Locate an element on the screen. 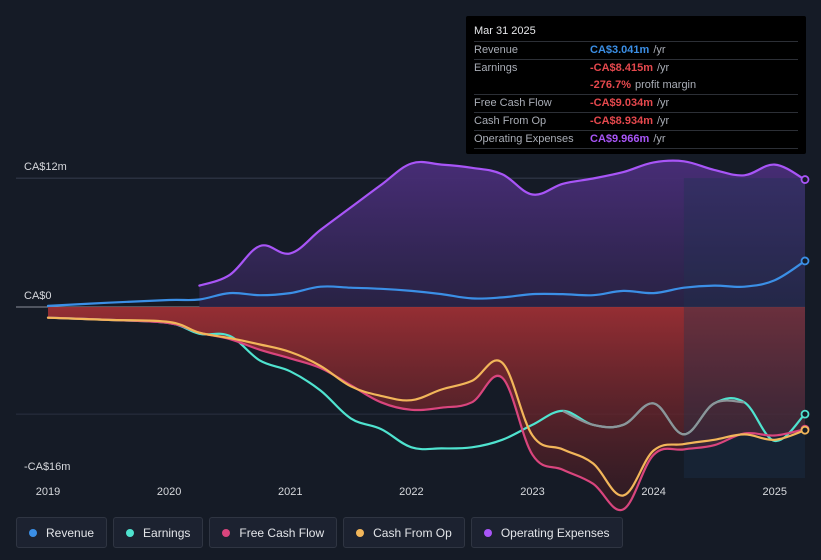  legend-item-earnings: Earnings is located at coordinates (158, 532).